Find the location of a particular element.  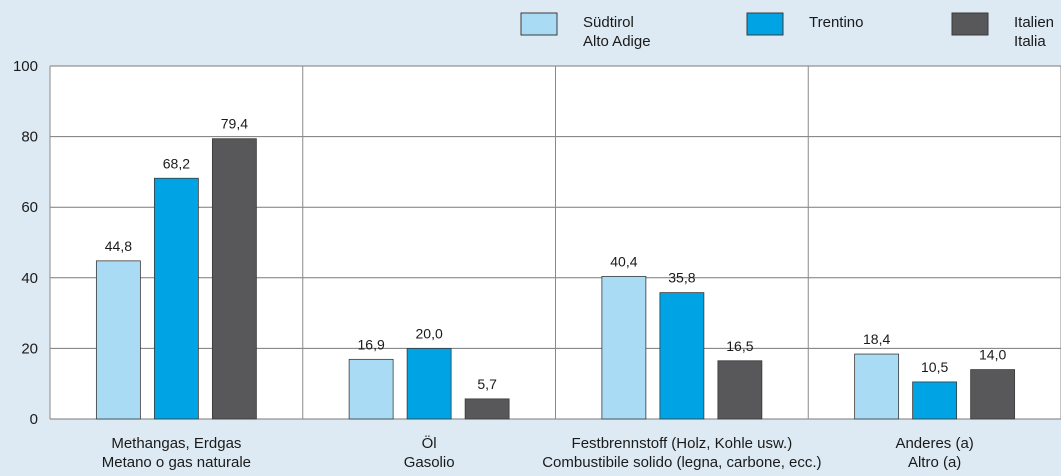

legend-label: Trentino is located at coordinates (836, 22).